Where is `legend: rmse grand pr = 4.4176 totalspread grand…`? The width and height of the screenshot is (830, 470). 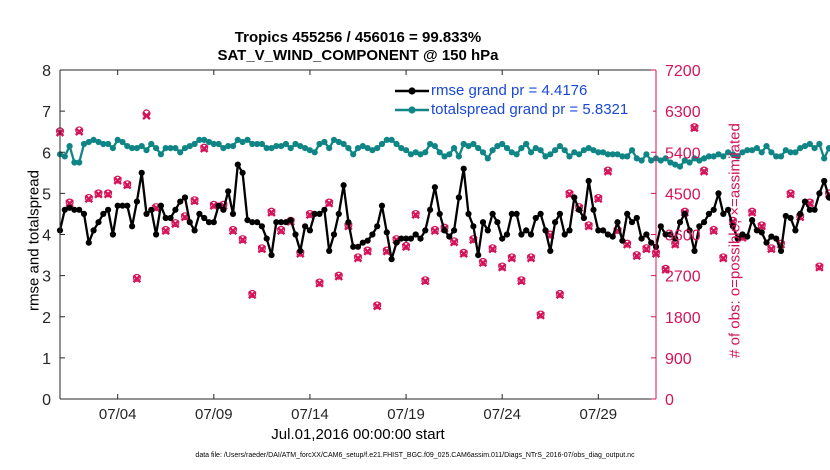 legend: rmse grand pr = 4.4176 totalspread grand… is located at coordinates (523, 101).